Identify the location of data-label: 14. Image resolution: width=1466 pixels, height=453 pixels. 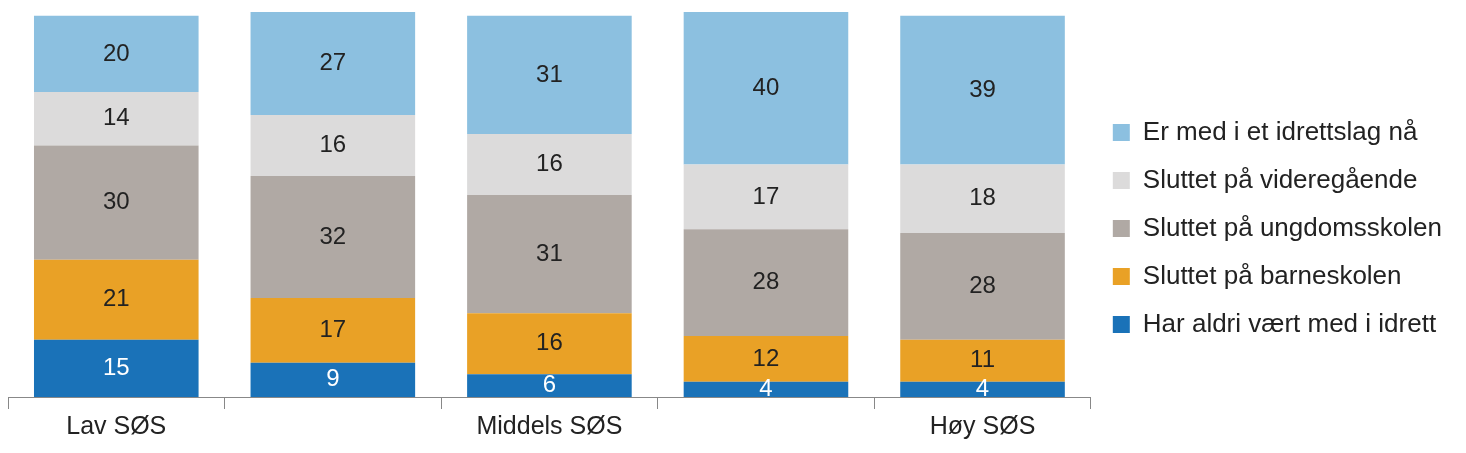
(116, 117).